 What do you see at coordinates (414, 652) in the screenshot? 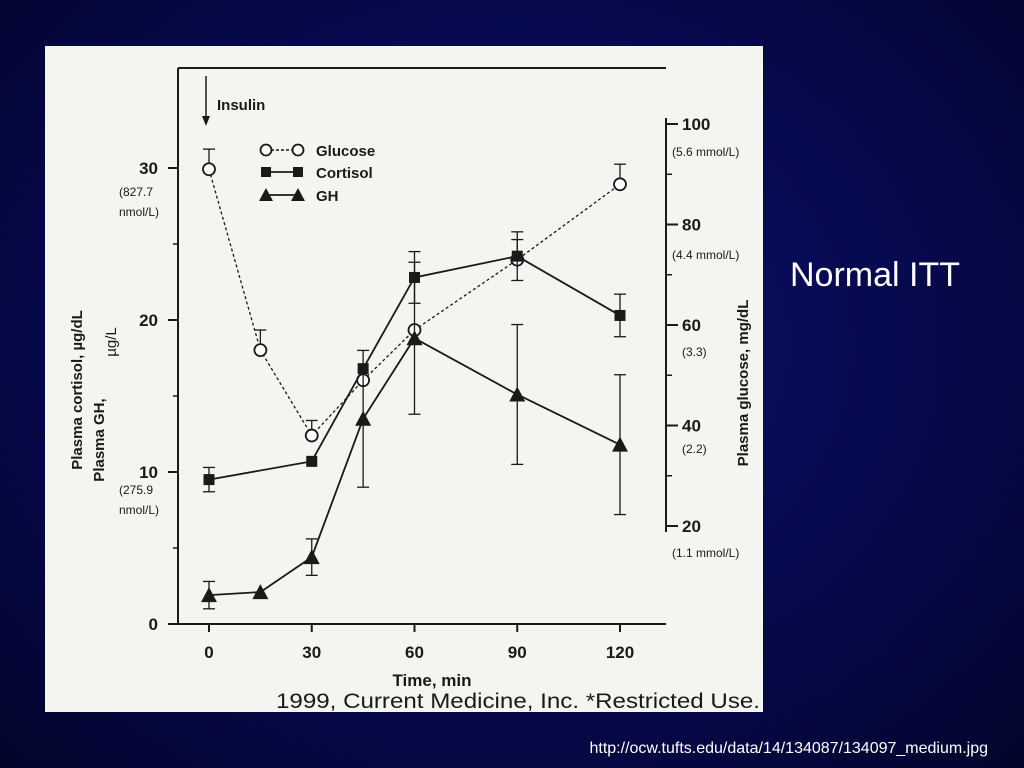
I see `x-tick-label: 60` at bounding box center [414, 652].